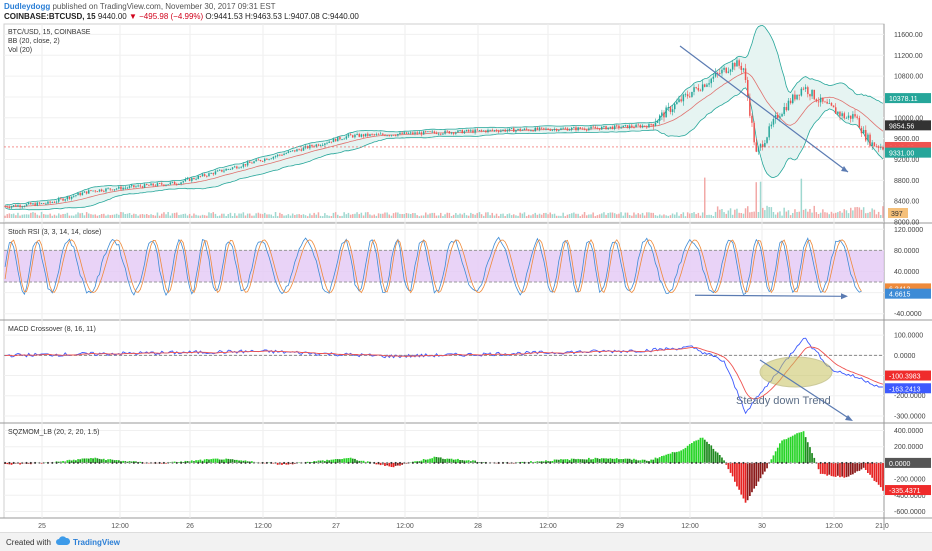 Image resolution: width=932 pixels, height=551 pixels. Describe the element at coordinates (96, 542) in the screenshot. I see `tradingview-brand: TradingView` at that location.